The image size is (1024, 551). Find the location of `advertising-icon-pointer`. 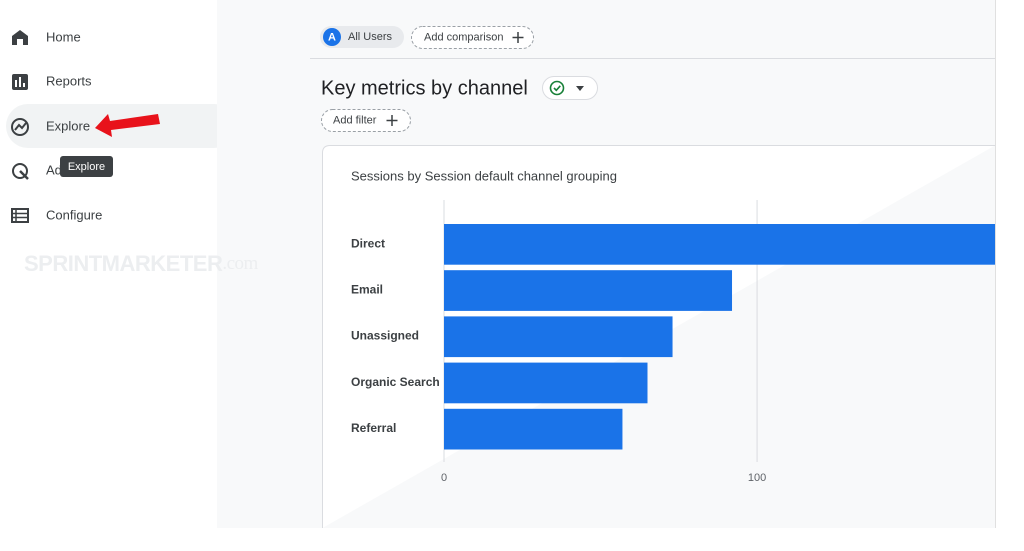

advertising-icon-pointer is located at coordinates (24, 175).